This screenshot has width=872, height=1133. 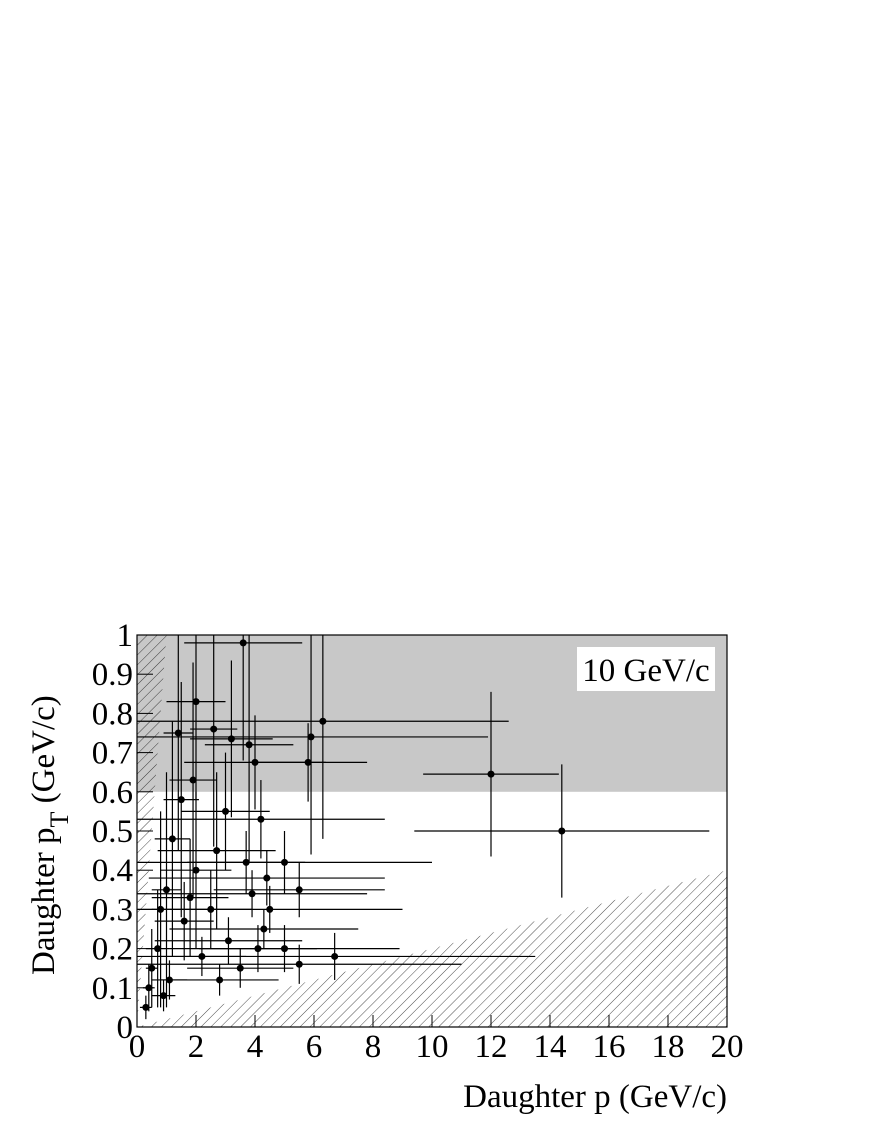 I want to click on y-tick-label: 0.3, so click(x=112, y=910).